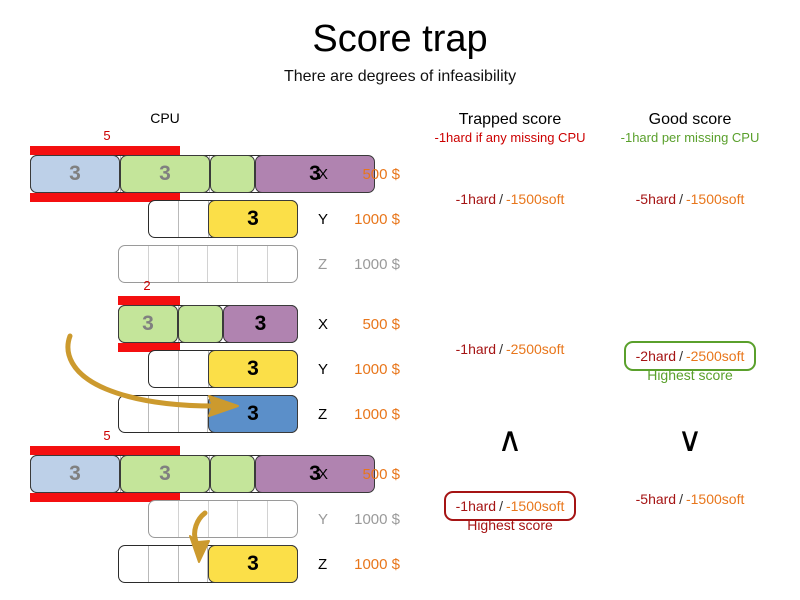 The width and height of the screenshot is (800, 600). I want to click on capacity-label: 2, so click(147, 285).